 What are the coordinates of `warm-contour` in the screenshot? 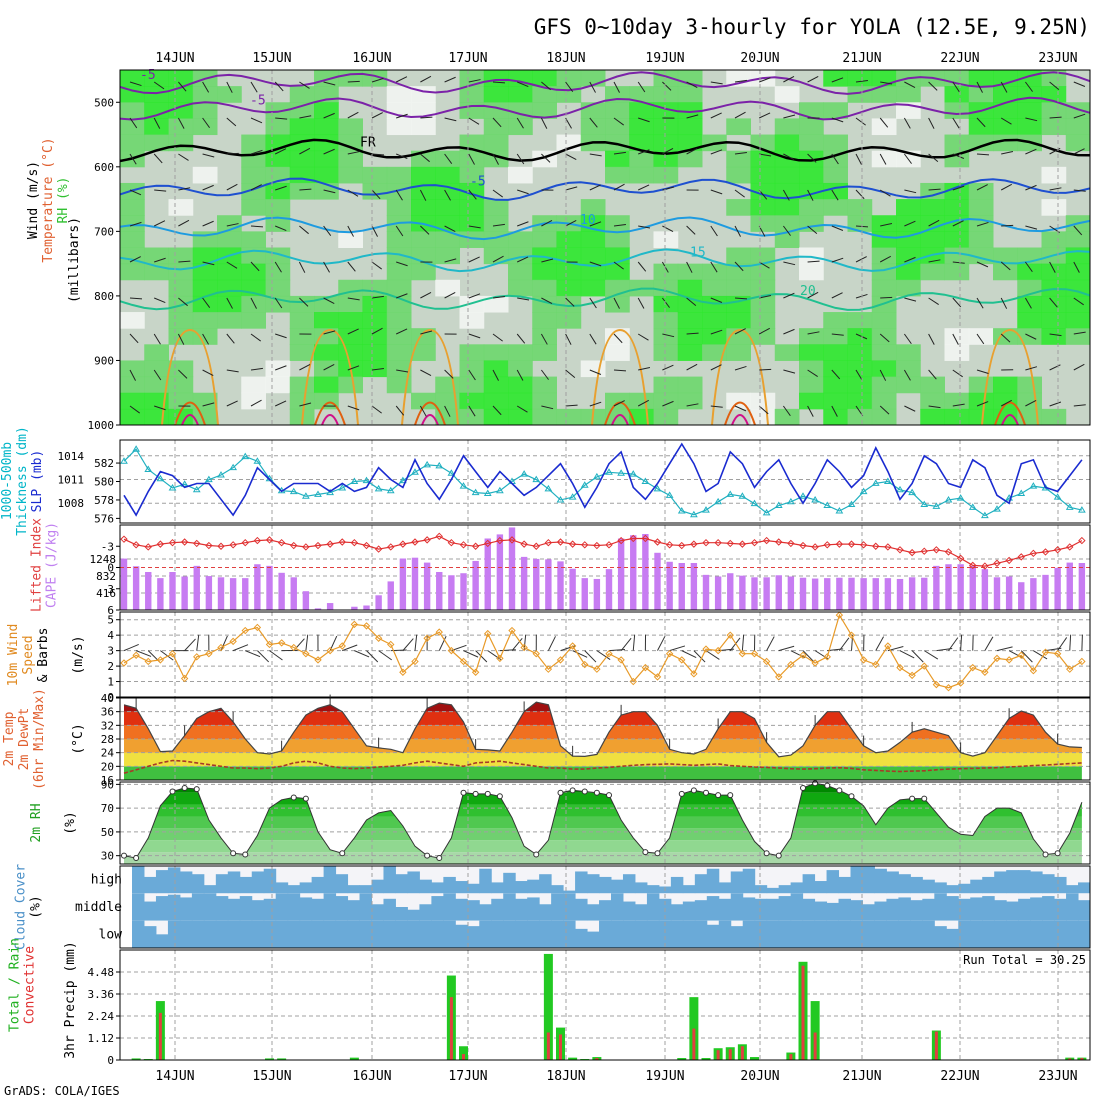 It's located at (1010, 377).